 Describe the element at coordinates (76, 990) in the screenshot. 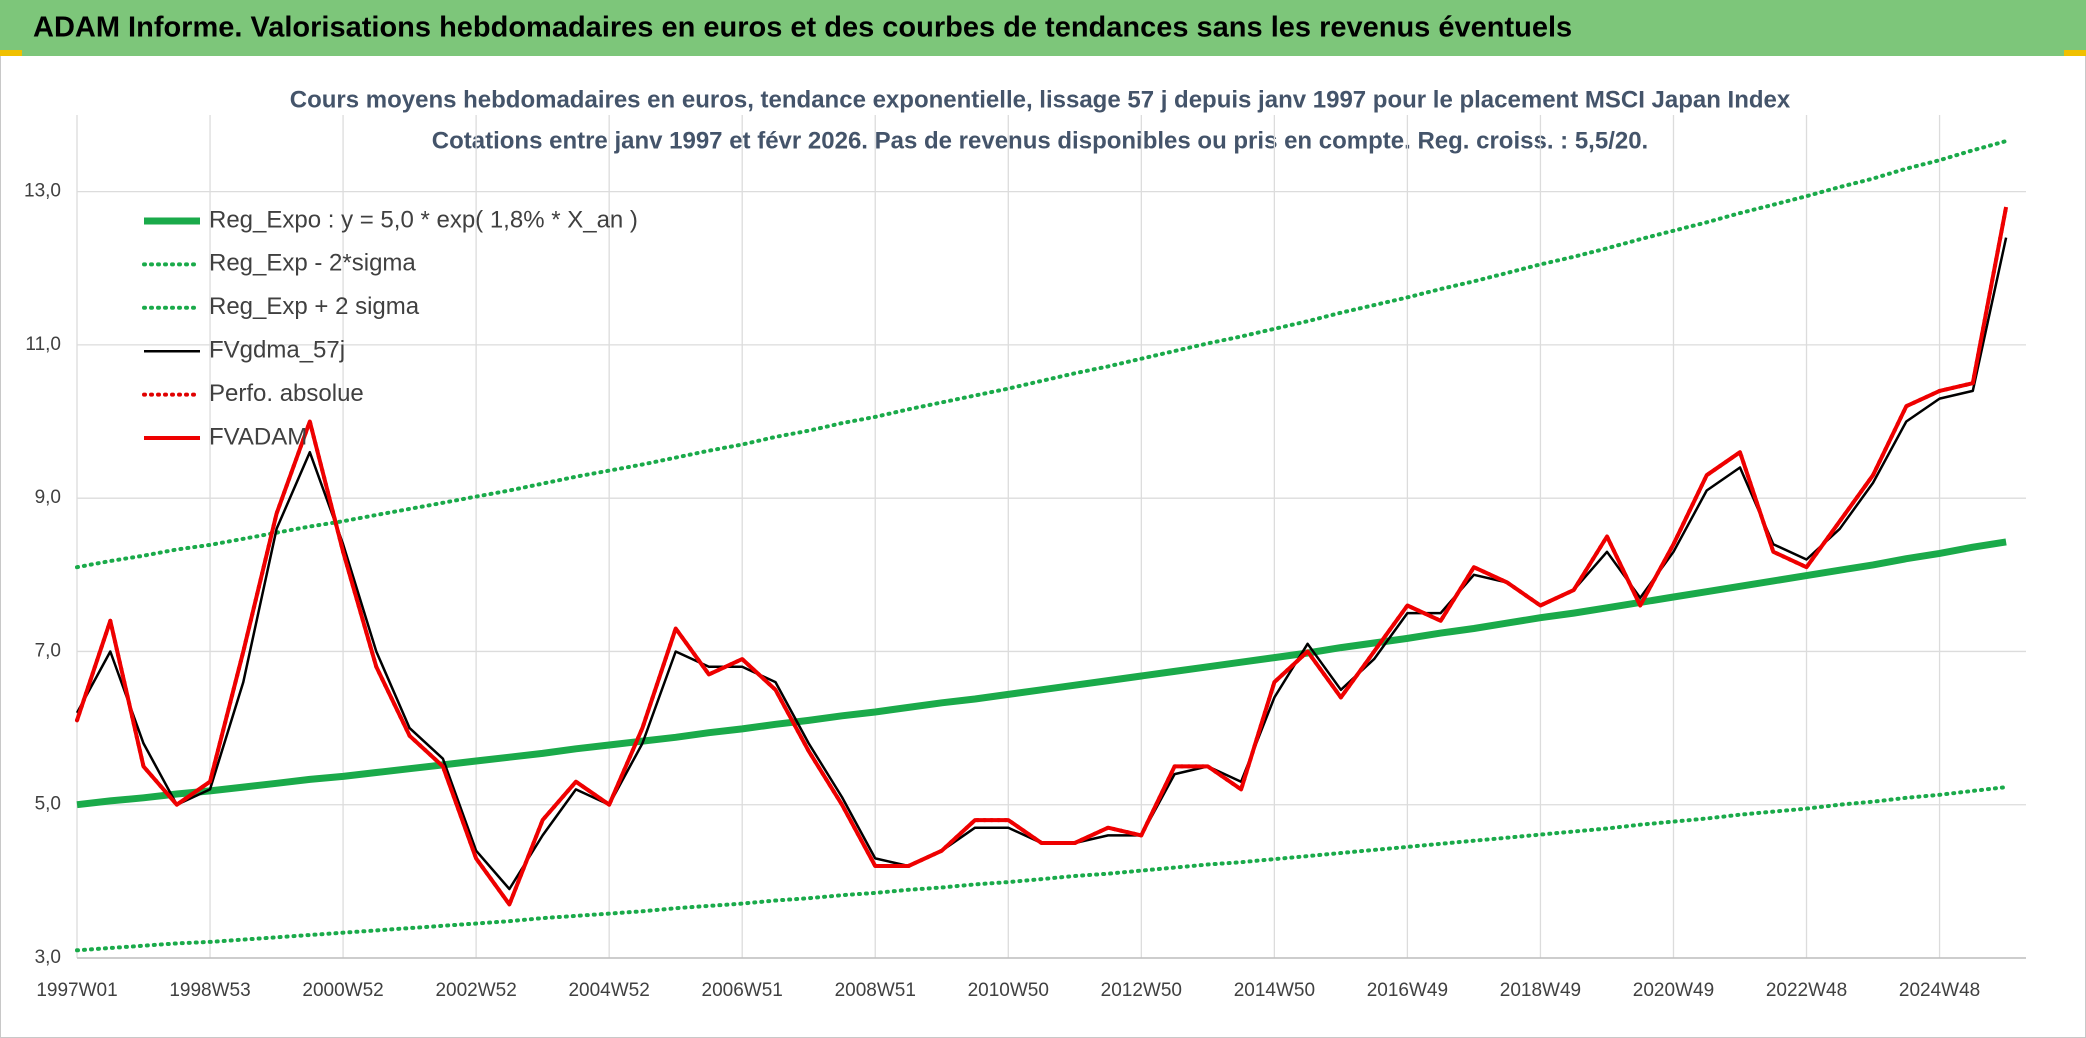

I see `x-tick-label: 1997W01` at that location.